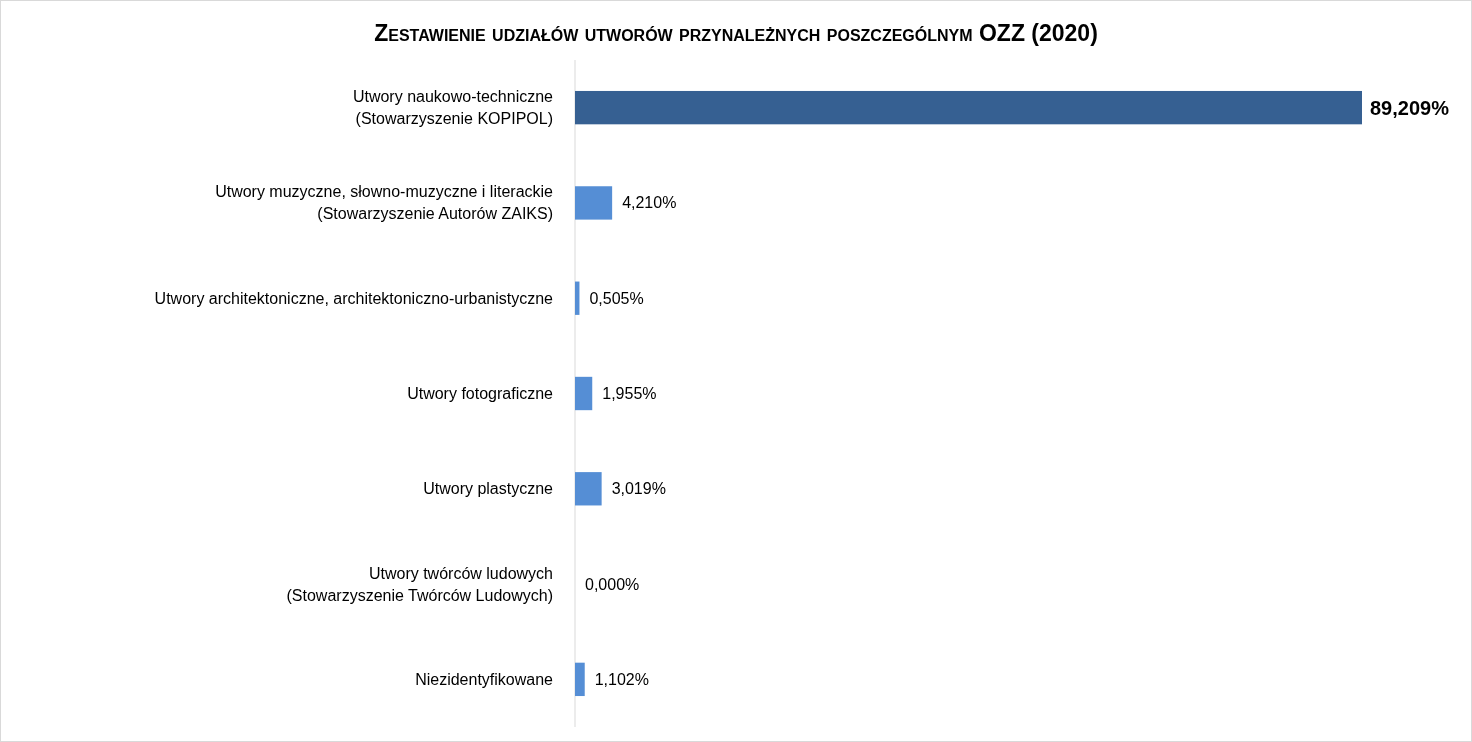 The height and width of the screenshot is (742, 1472). What do you see at coordinates (354, 298) in the screenshot?
I see `y-tick-label: Utwory architektoniczne, architektoniczno-urbanistyczne` at bounding box center [354, 298].